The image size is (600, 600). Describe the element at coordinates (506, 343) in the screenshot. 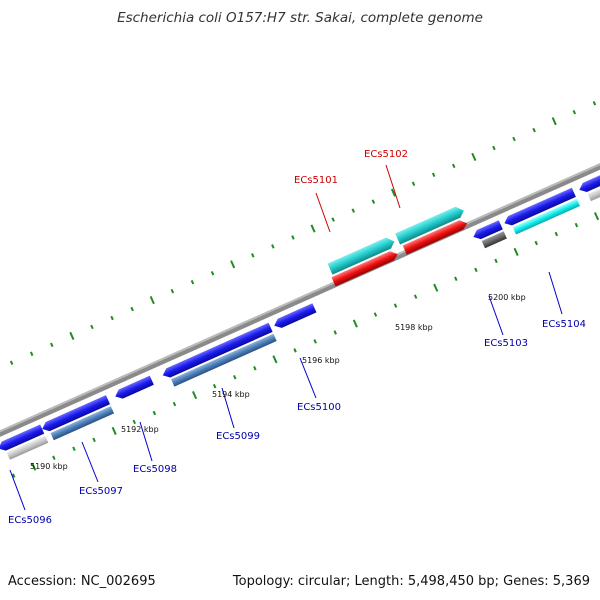

I see `gene-label-ECs5103: ECs5103` at that location.